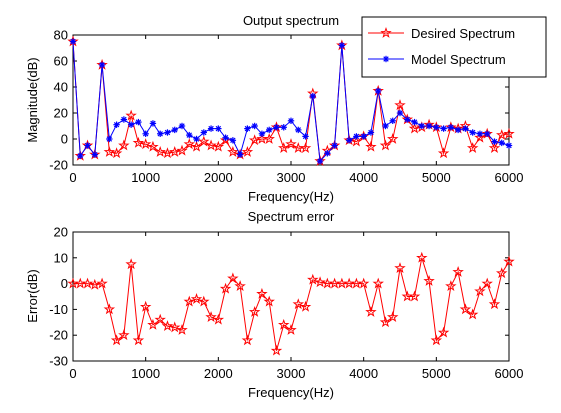 This screenshot has height=413, width=561. What do you see at coordinates (291, 392) in the screenshot?
I see `x-axis-label-2: Frequency(Hz)` at bounding box center [291, 392].